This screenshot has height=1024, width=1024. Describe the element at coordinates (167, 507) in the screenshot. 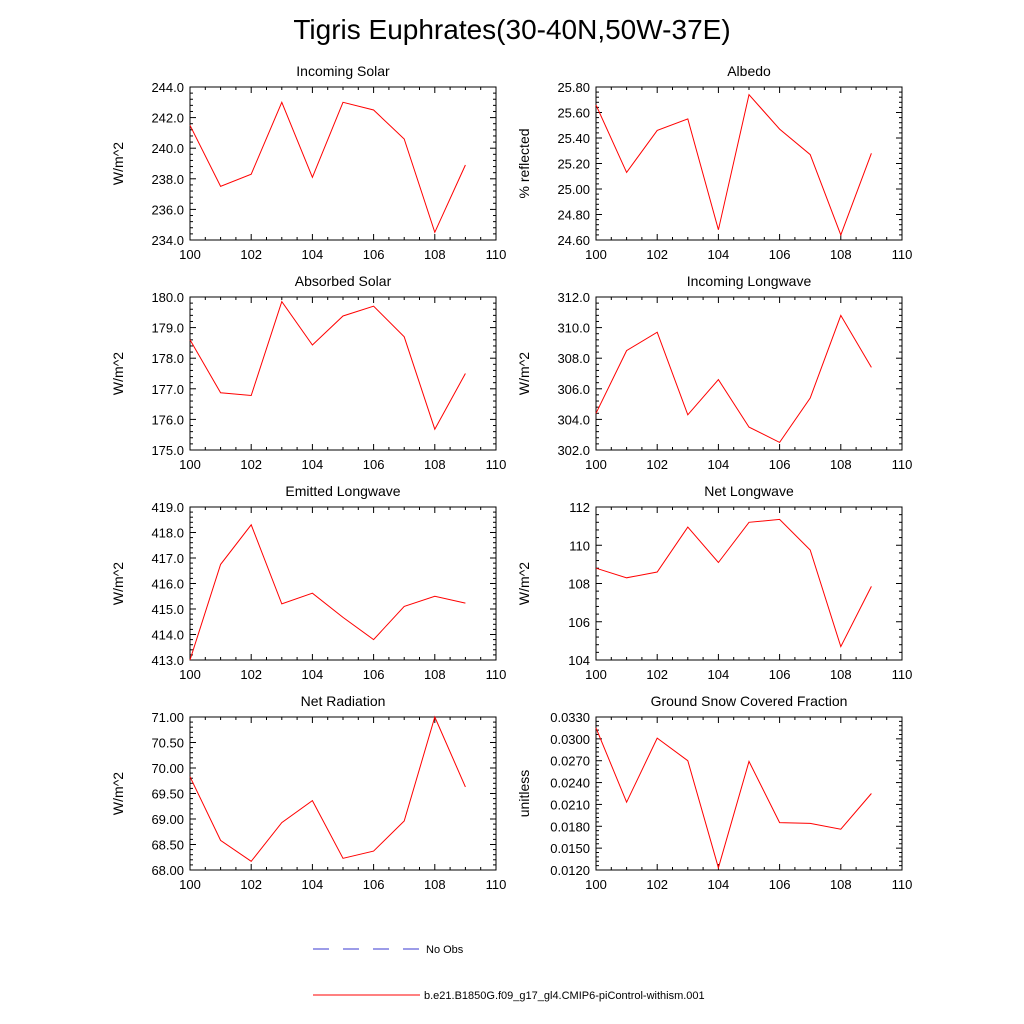

I see `y-tick-label: 419.0` at that location.